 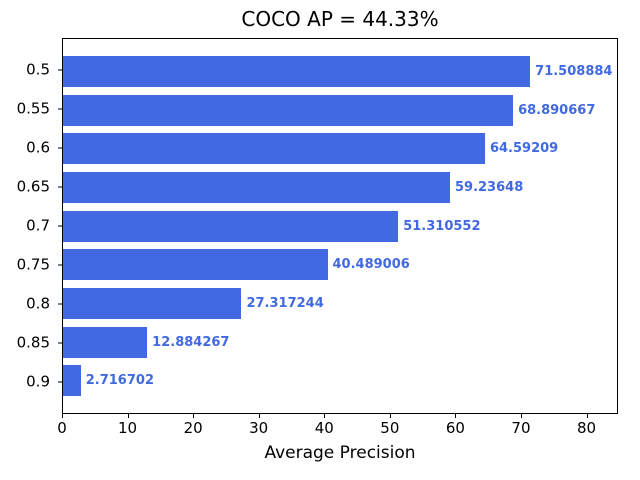 What do you see at coordinates (371, 265) in the screenshot?
I see `bar-value-label: 40.489006` at bounding box center [371, 265].